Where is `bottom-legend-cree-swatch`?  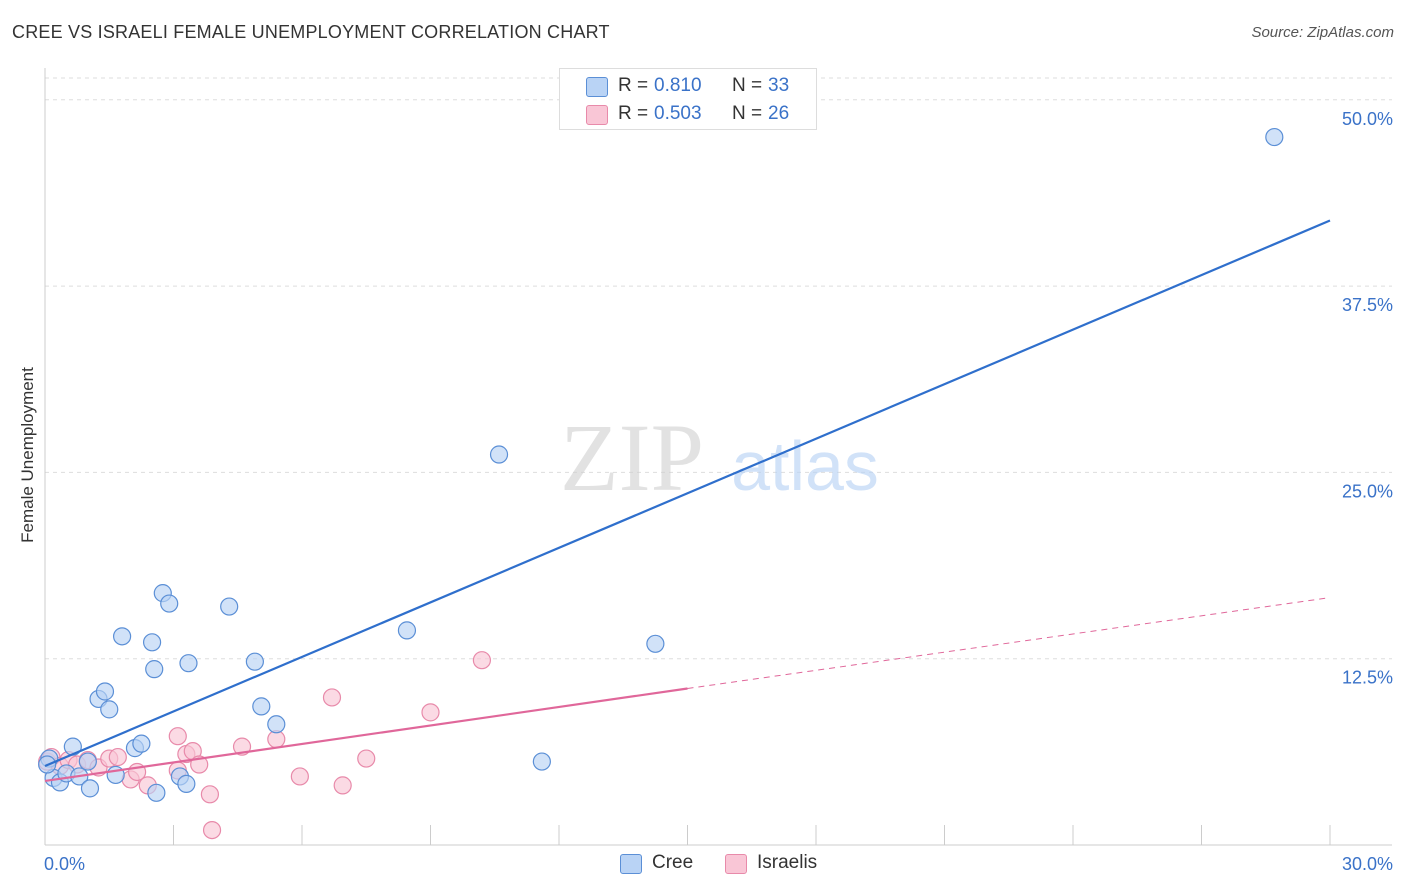
bottom-legend-cree-swatch is located at coordinates (631, 864).